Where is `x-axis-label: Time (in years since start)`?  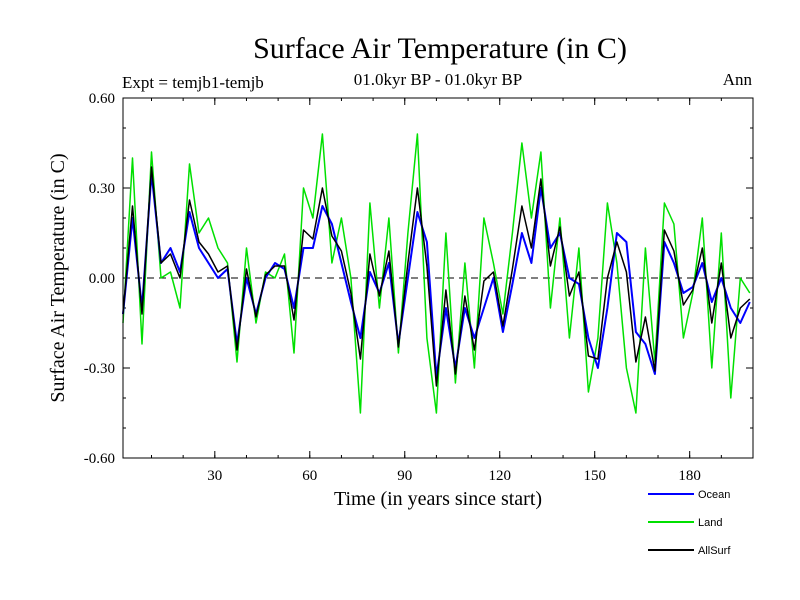
x-axis-label: Time (in years since start) is located at coordinates (438, 499).